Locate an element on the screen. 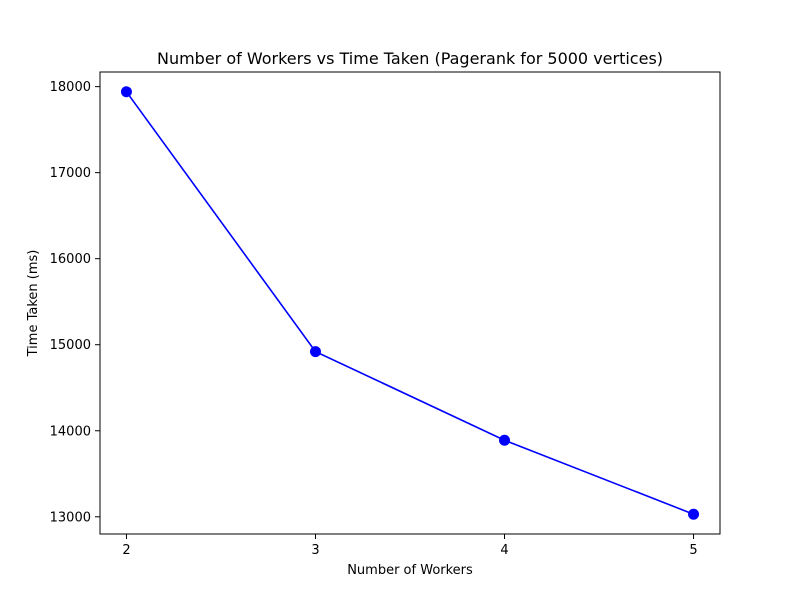 Image resolution: width=800 pixels, height=604 pixels. y-tick-label: 13000 is located at coordinates (70, 517).